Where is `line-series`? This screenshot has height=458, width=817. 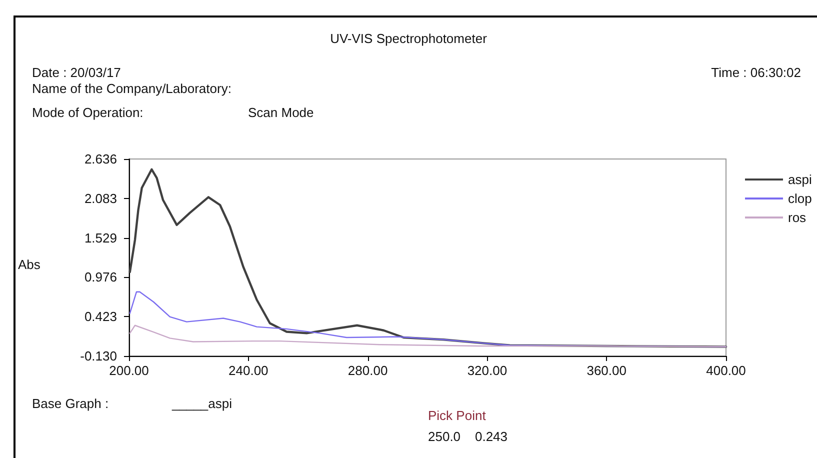 line-series is located at coordinates (428, 336).